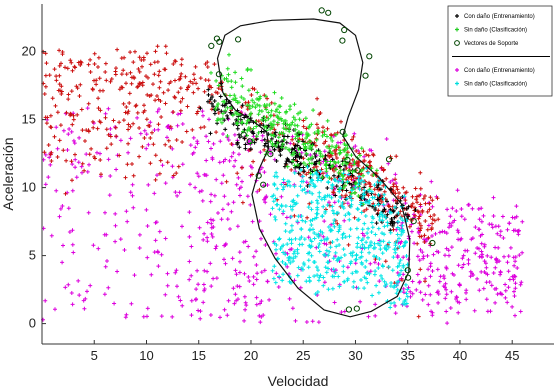 This screenshot has width=558, height=390. Describe the element at coordinates (218, 104) in the screenshot. I see `scatter-point-2010` at that location.